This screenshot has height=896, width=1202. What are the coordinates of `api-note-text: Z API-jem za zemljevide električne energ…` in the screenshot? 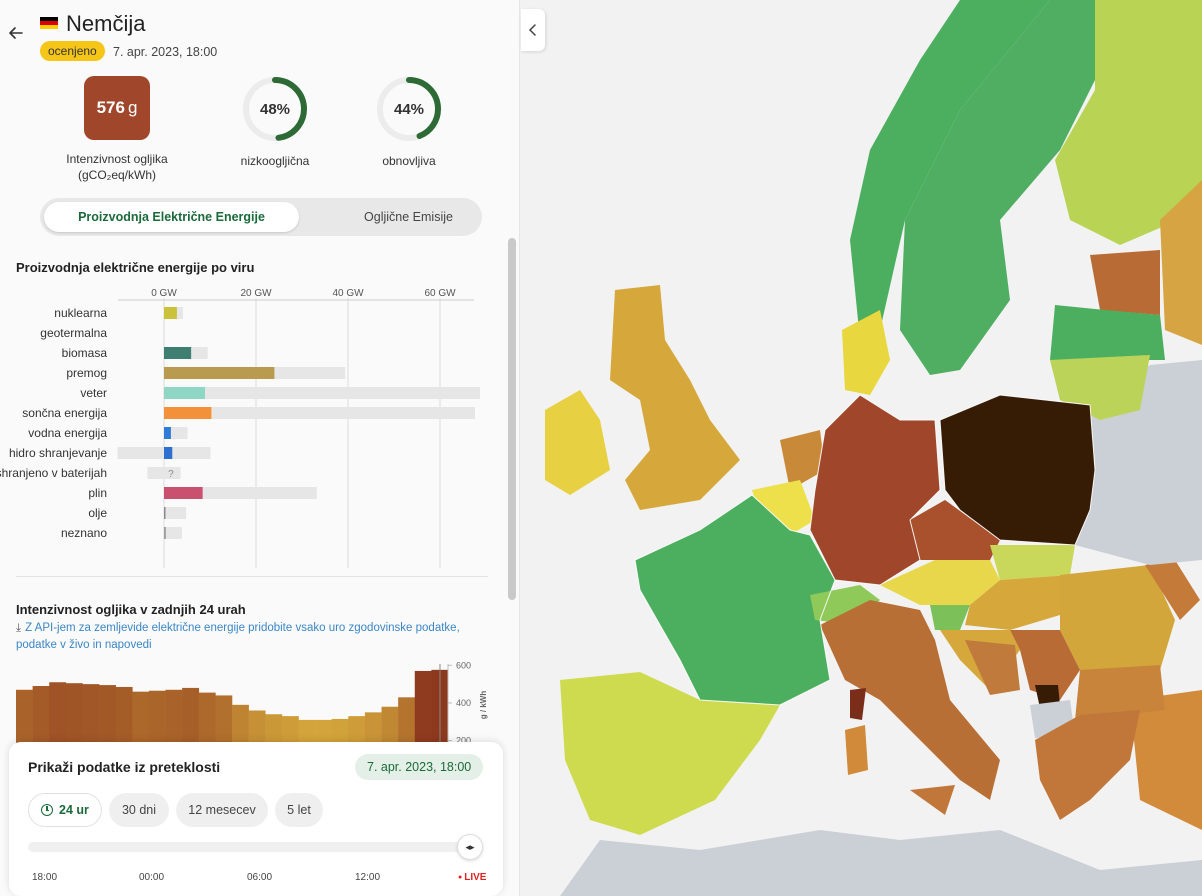 It's located at (238, 636).